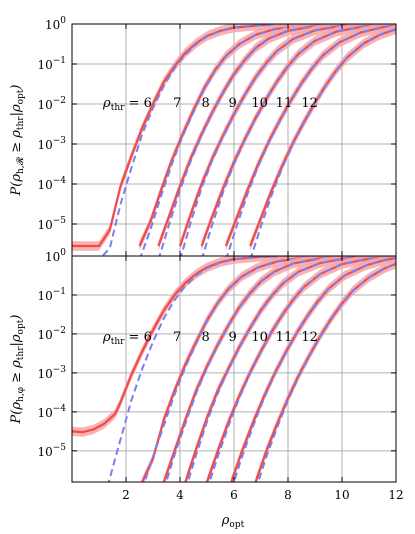  What do you see at coordinates (17, 141) in the screenshot?
I see `y-axis-label: P(ρh,𝓡 ≥ ρthr|ρopt)` at bounding box center [17, 141].